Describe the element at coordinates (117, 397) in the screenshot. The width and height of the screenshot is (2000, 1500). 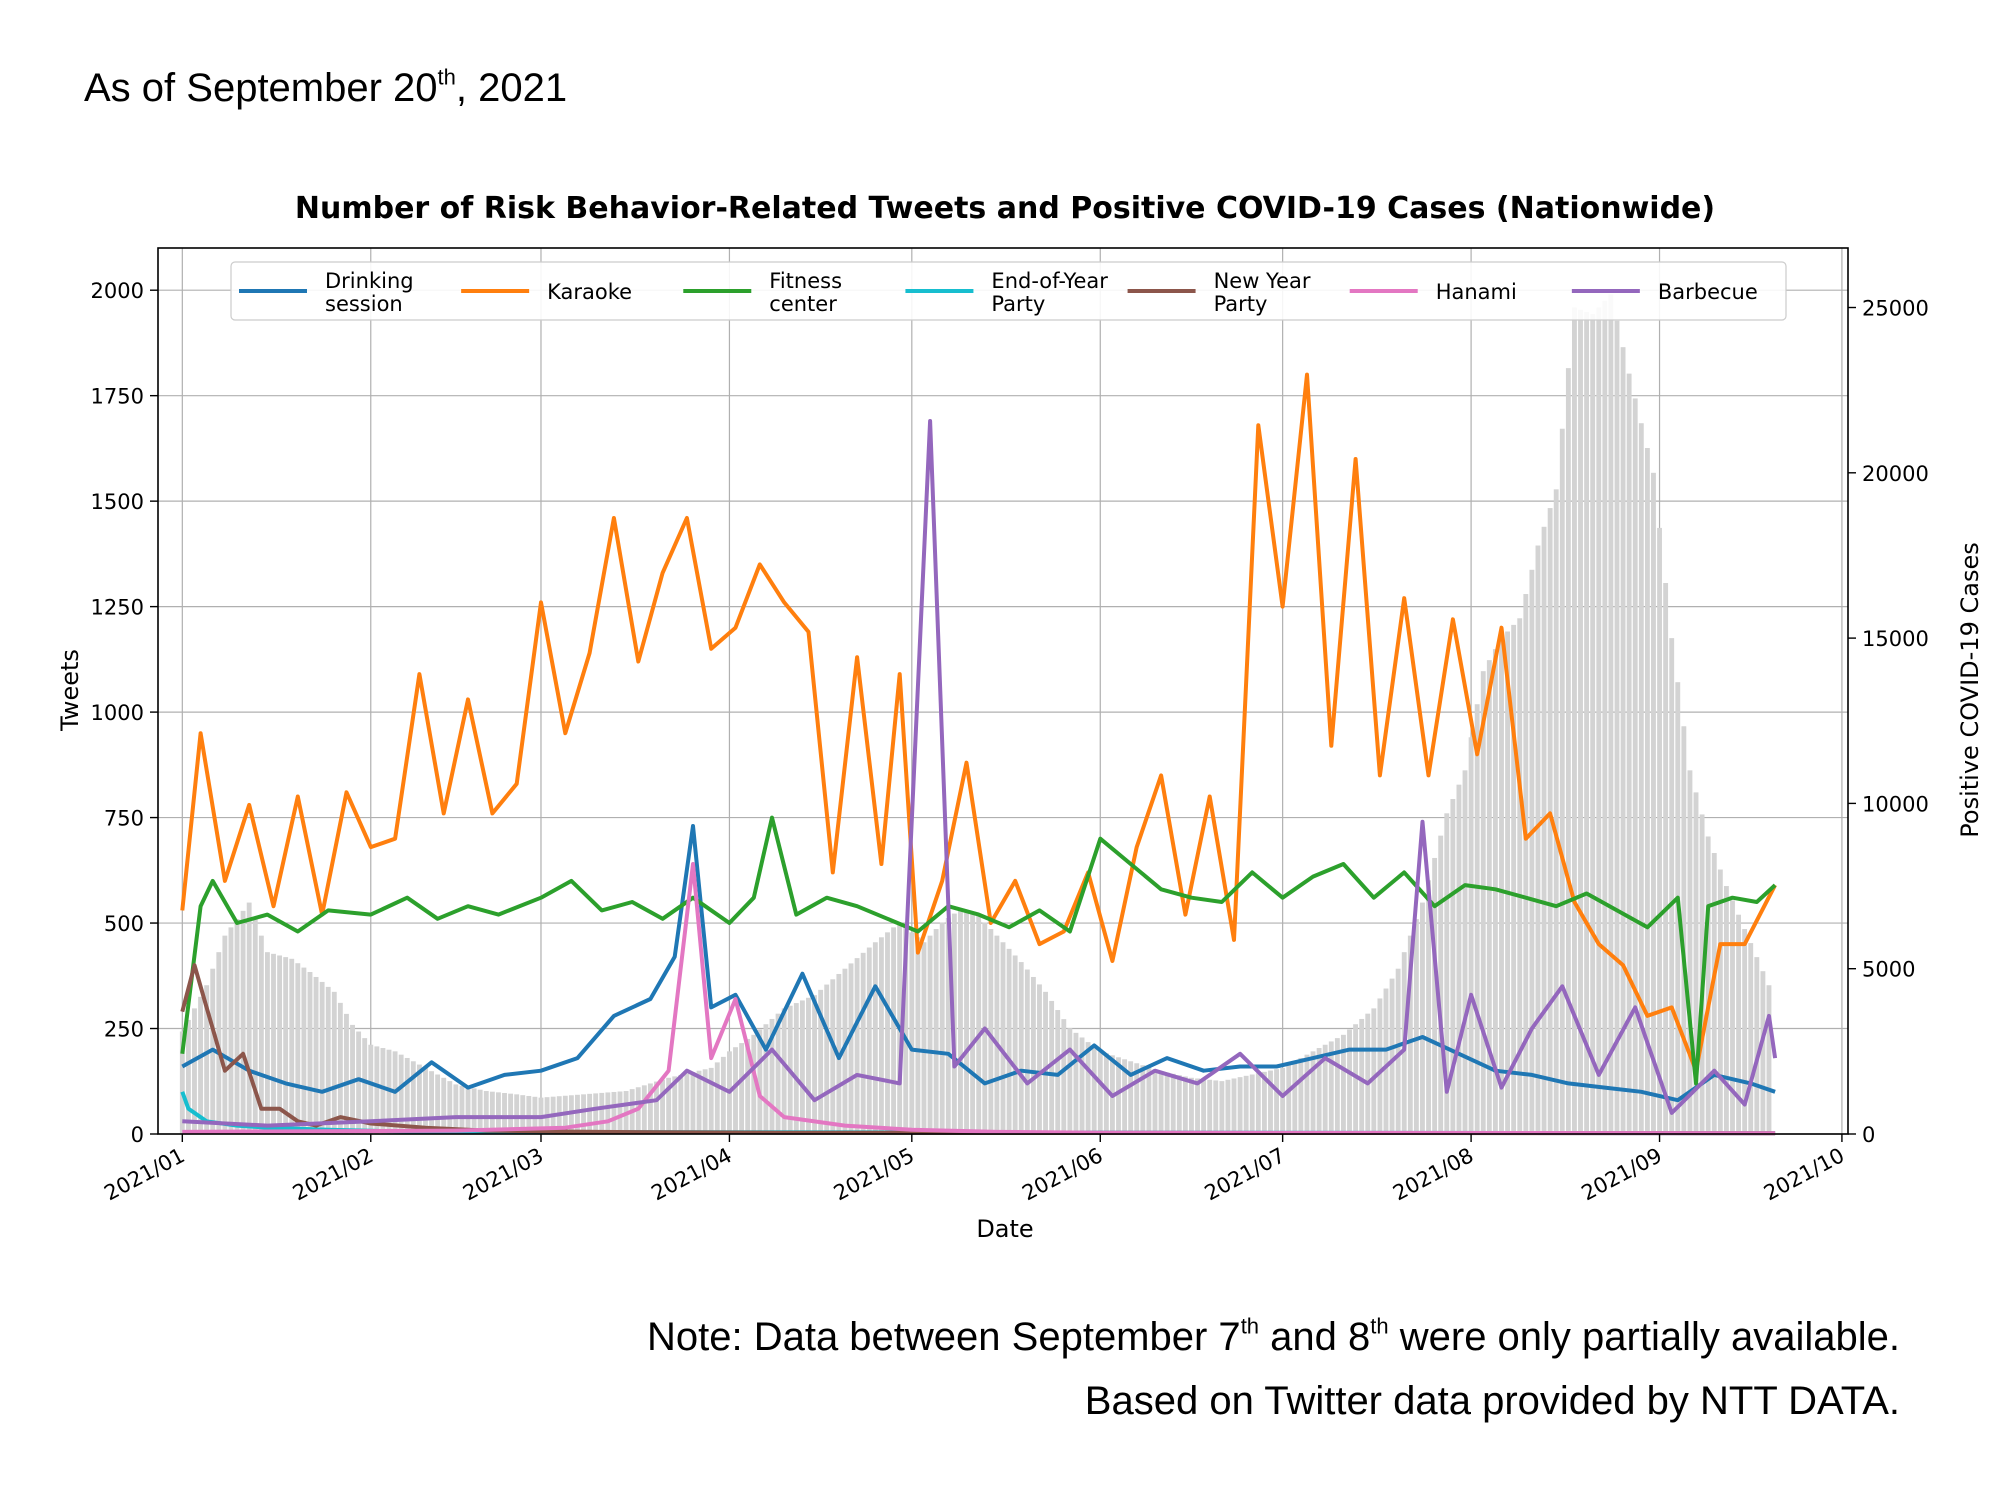
I see `y-tick-label: 1750` at that location.